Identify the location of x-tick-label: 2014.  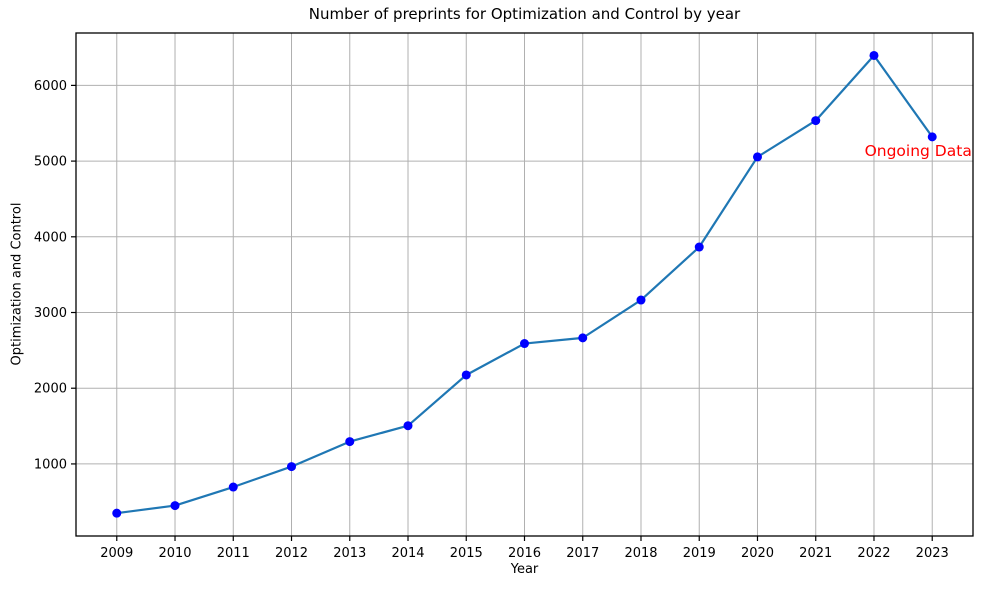
(407, 553).